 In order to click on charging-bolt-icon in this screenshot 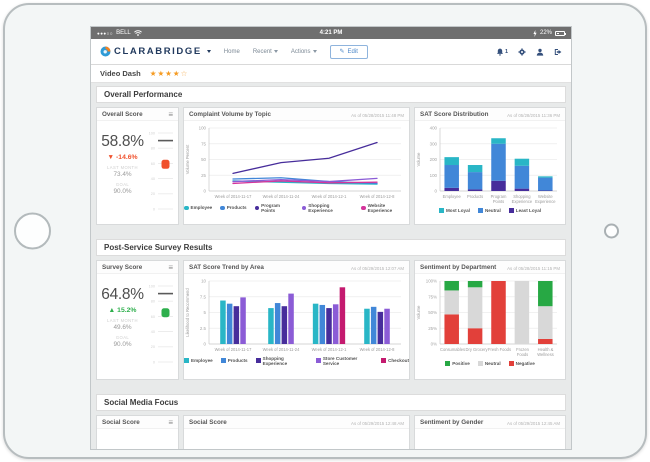, I will do `click(535, 33)`.